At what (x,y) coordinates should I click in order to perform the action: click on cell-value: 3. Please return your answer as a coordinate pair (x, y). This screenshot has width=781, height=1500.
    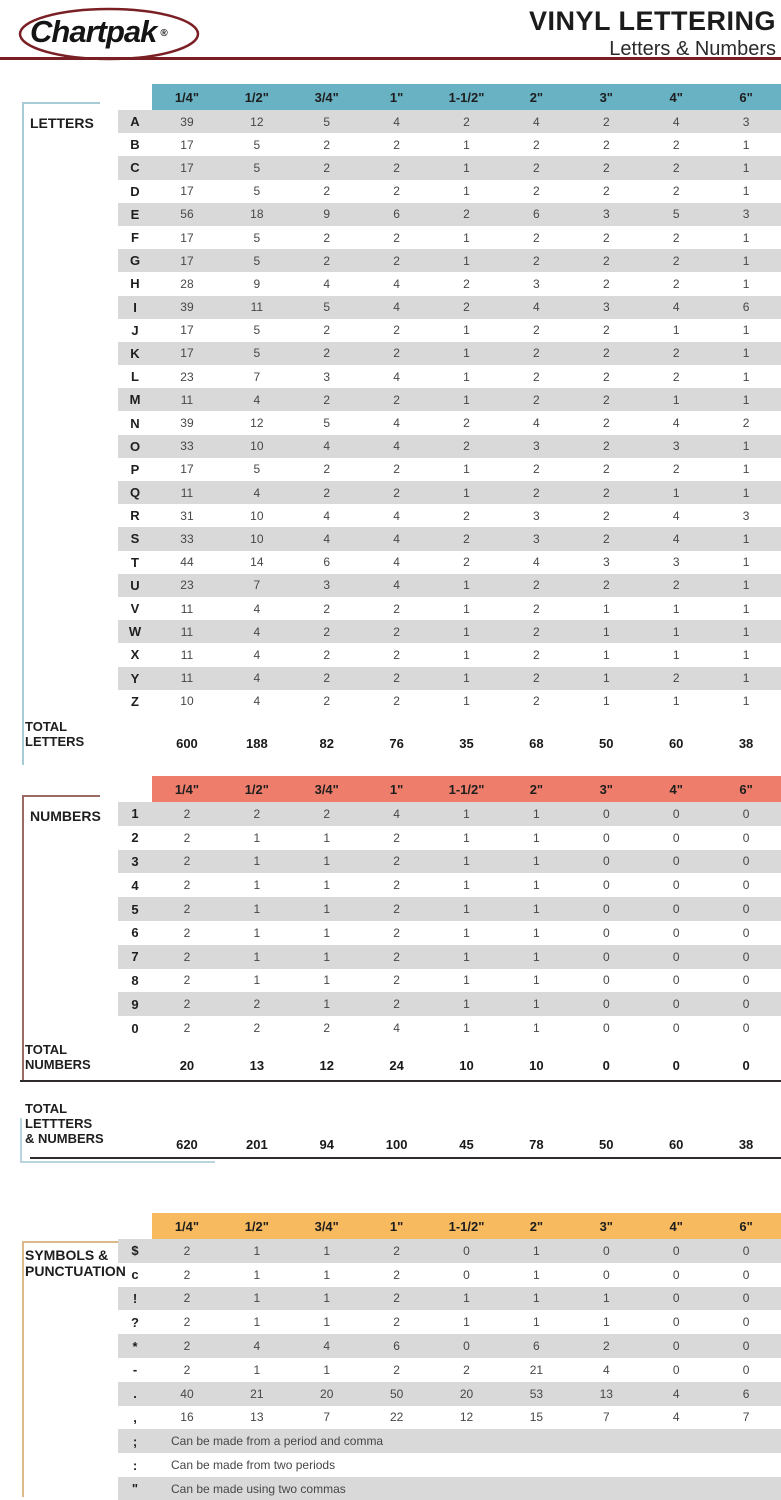
    Looking at the image, I should click on (676, 562).